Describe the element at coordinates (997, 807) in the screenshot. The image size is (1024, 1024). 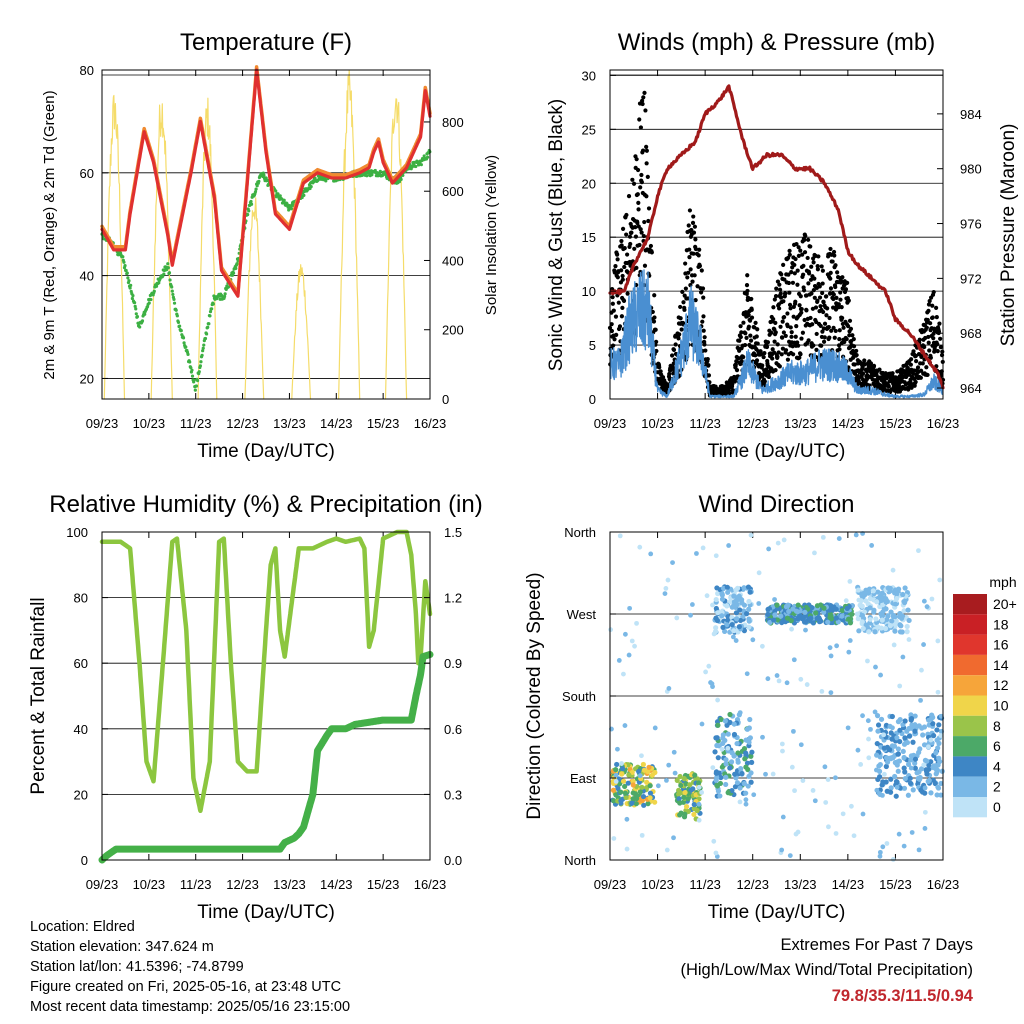
I see `colorbar-label: 0` at that location.